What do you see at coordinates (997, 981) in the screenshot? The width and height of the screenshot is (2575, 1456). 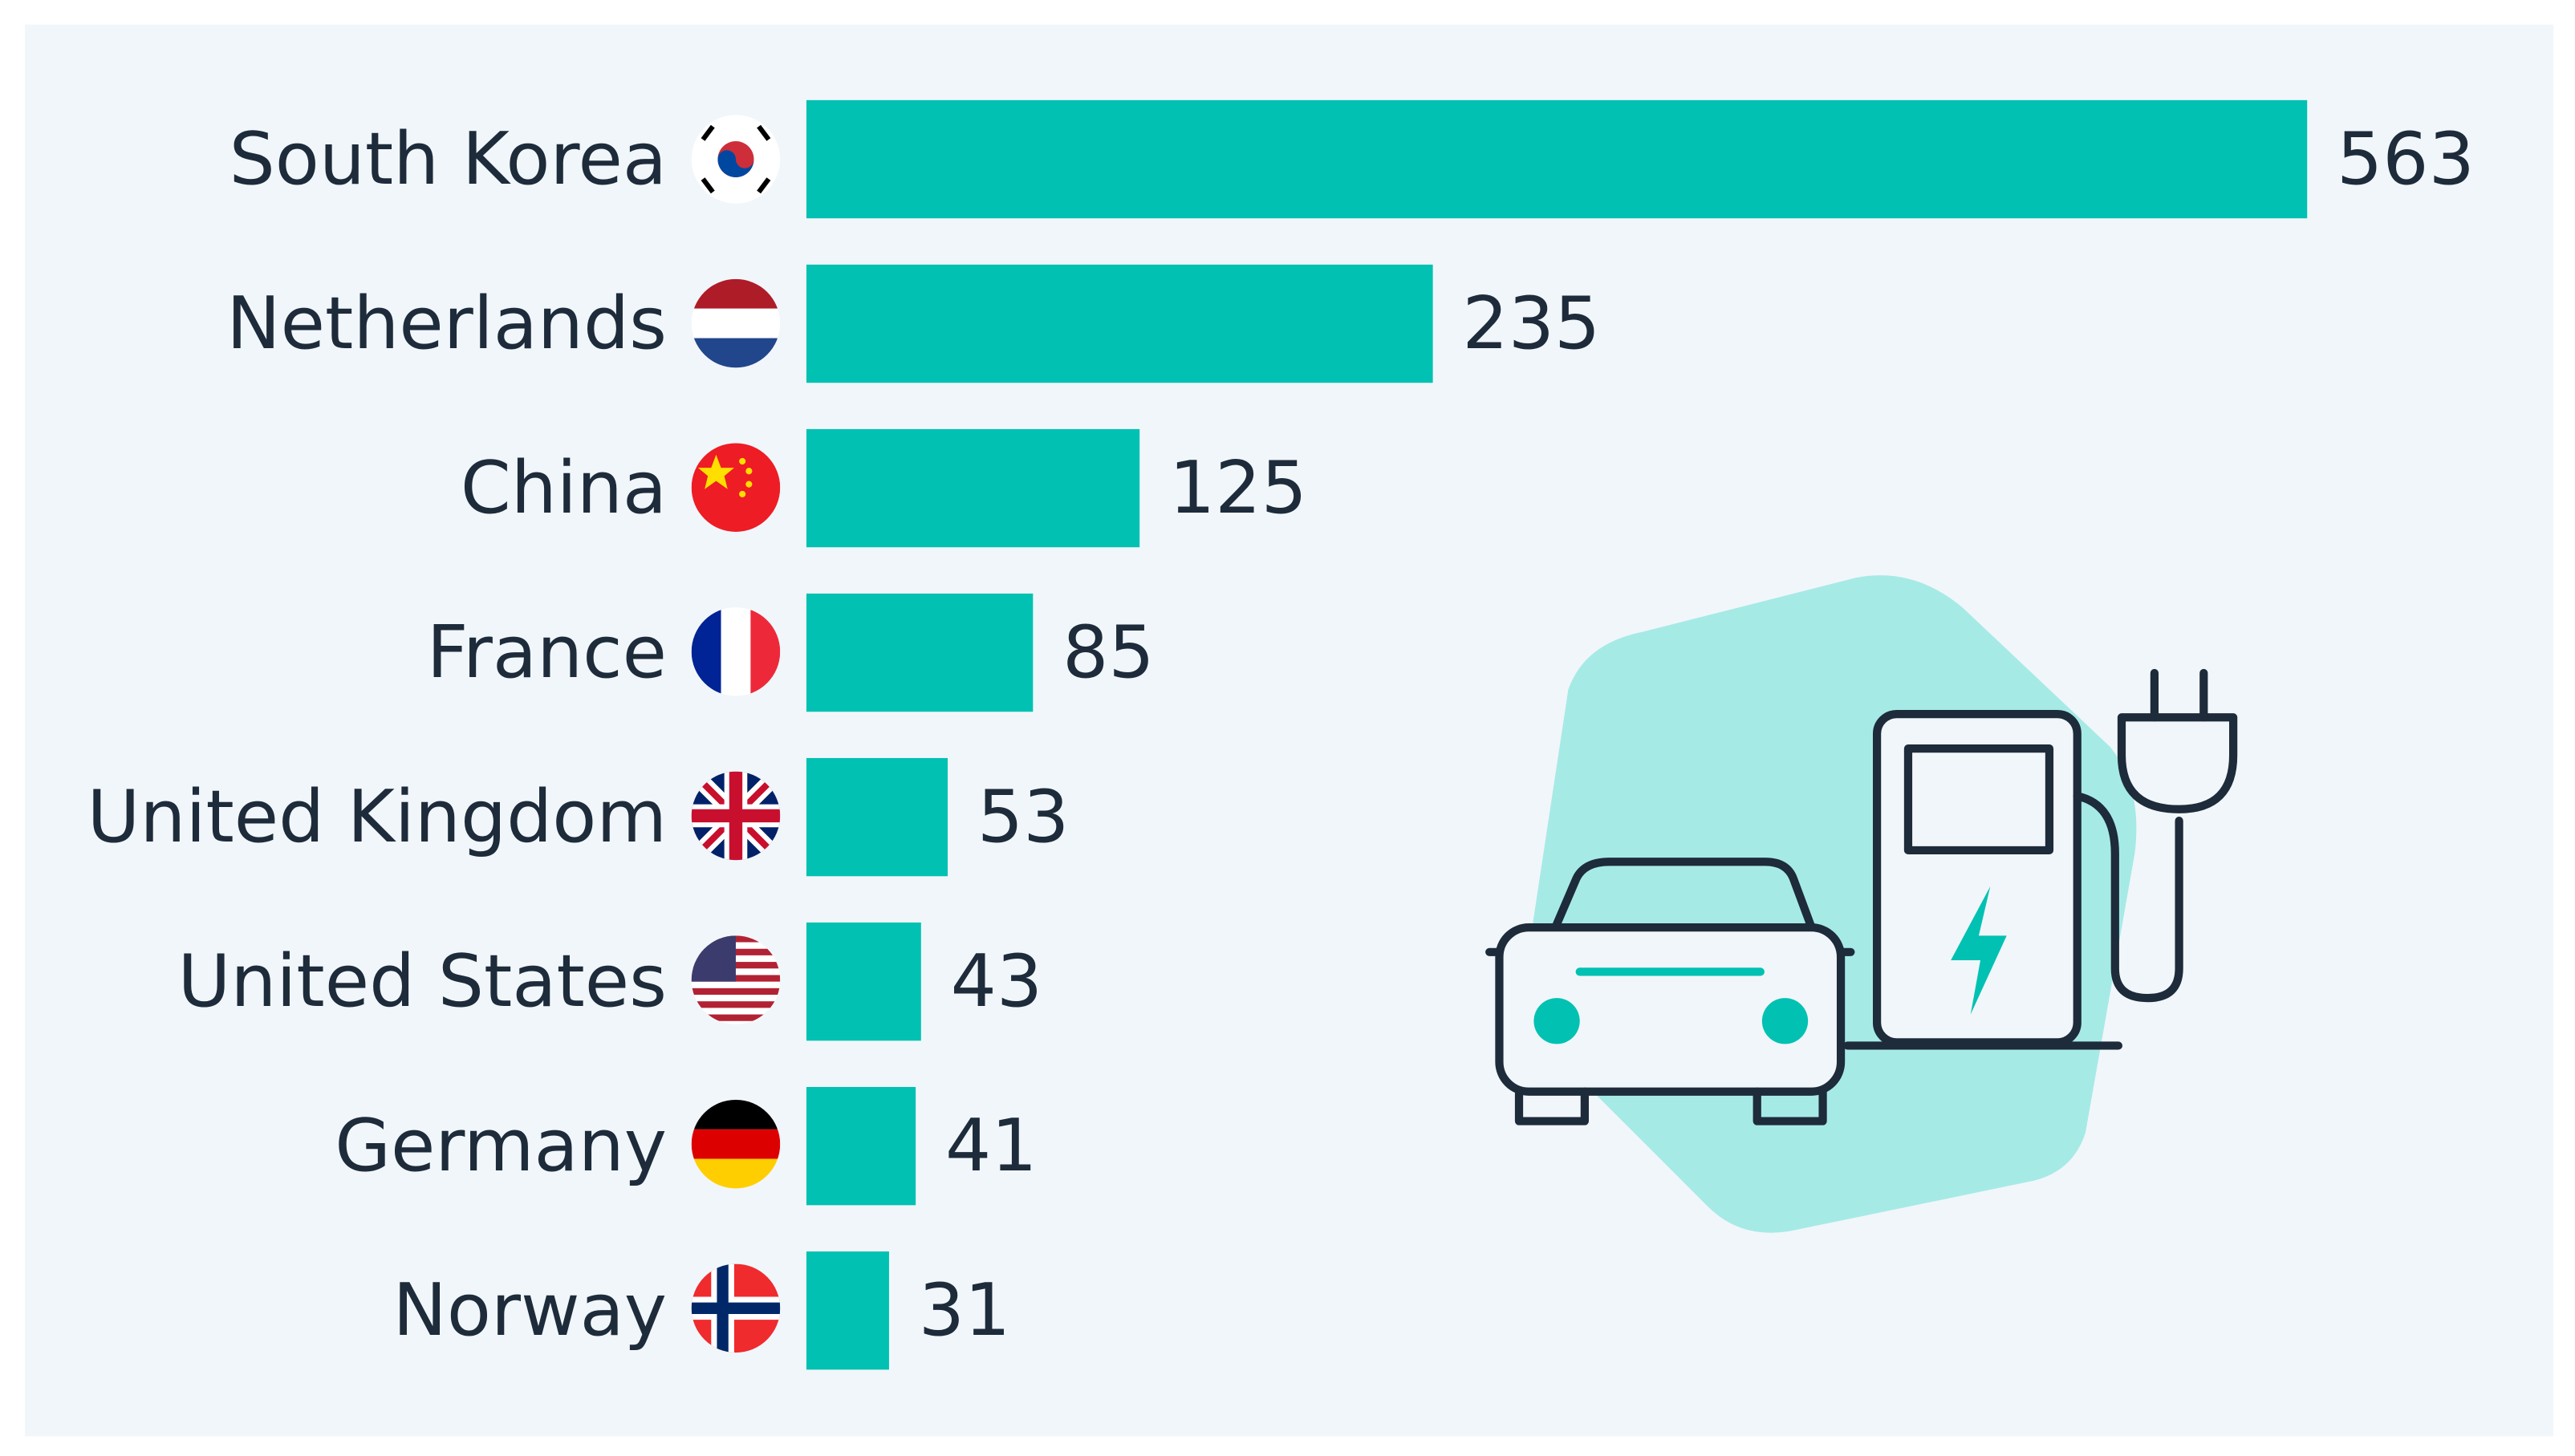 I see `value-label: 43` at bounding box center [997, 981].